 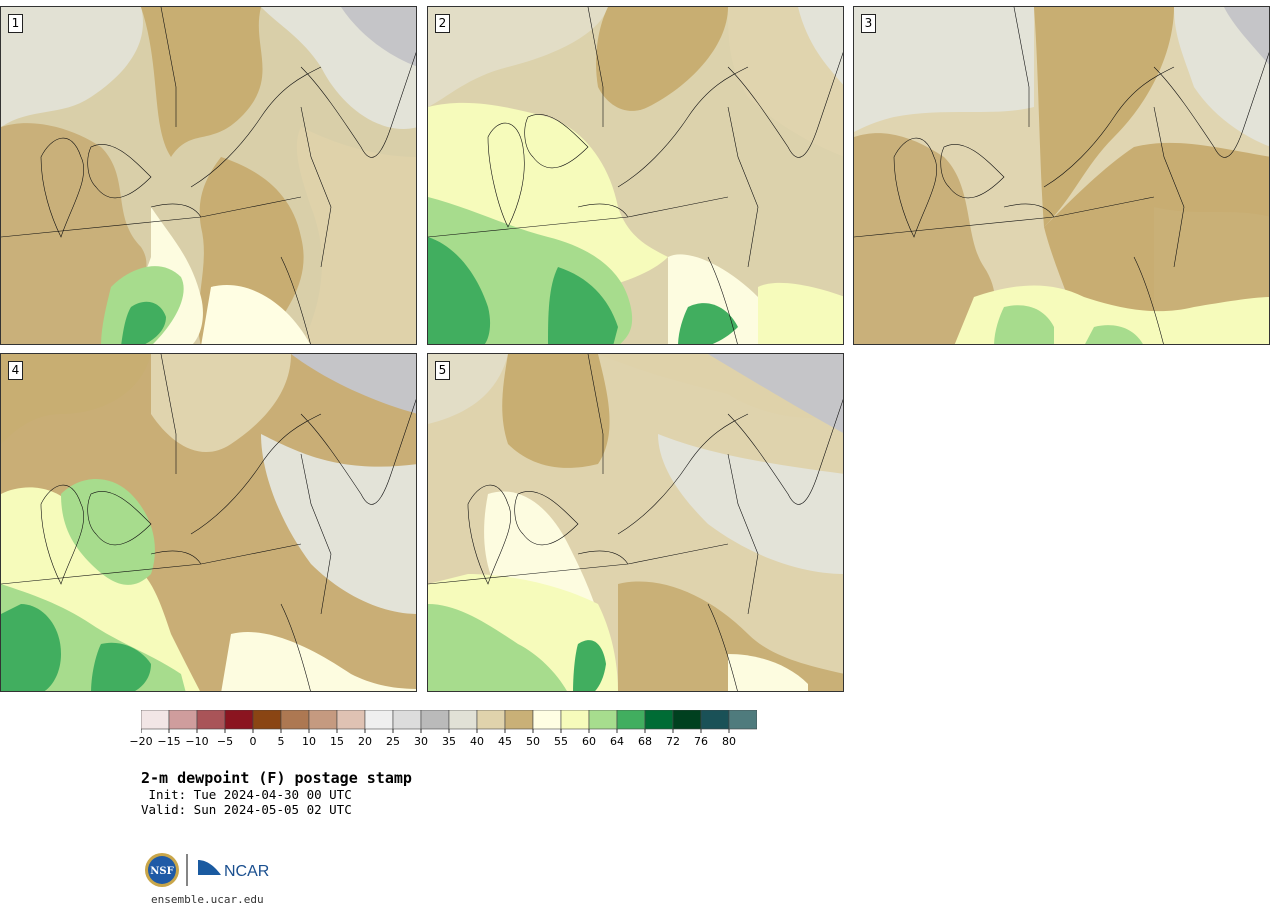 I want to click on colorbar-tick-label: 50, so click(x=533, y=741).